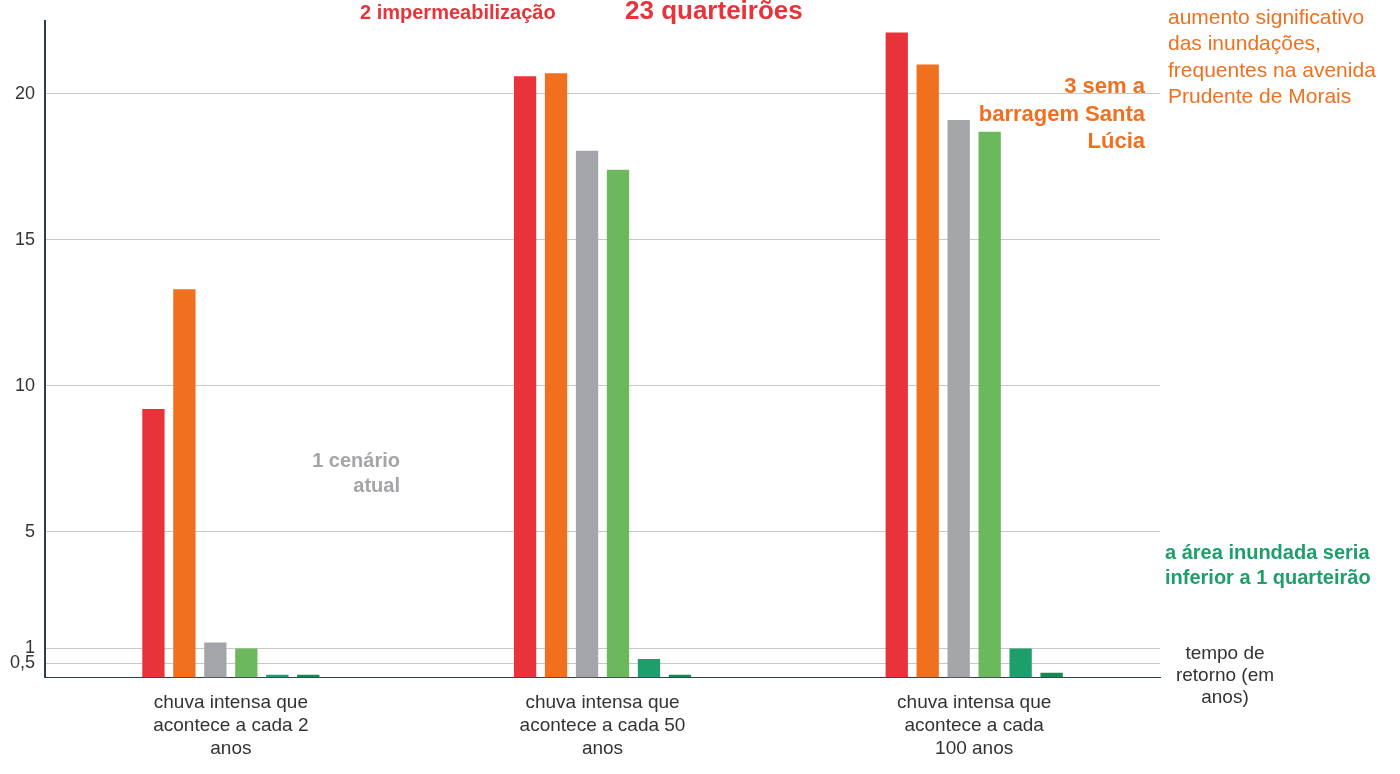 This screenshot has height=774, width=1400. Describe the element at coordinates (1272, 56) in the screenshot. I see `text: aumento significativo das inundações, frequentes na avenida Prudente de Morais` at that location.